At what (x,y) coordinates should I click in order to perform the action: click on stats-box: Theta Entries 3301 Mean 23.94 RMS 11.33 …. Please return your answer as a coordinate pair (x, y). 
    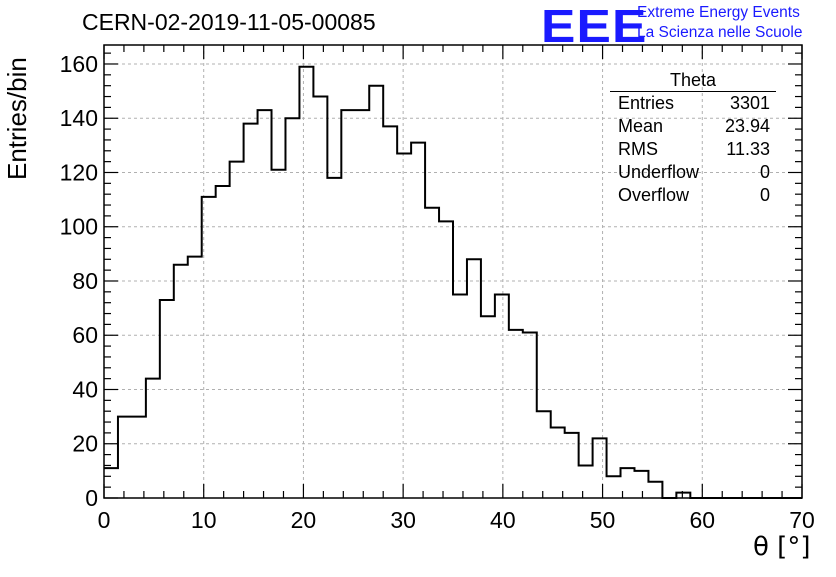
    Looking at the image, I should click on (693, 138).